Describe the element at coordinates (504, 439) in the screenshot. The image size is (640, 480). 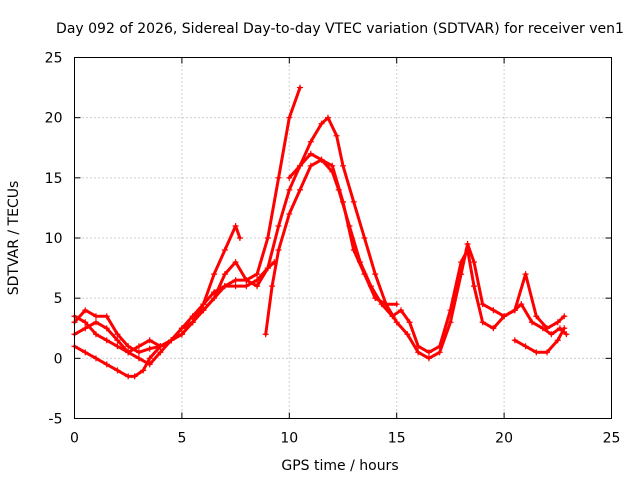
I see `x-tick-label: 20` at that location.